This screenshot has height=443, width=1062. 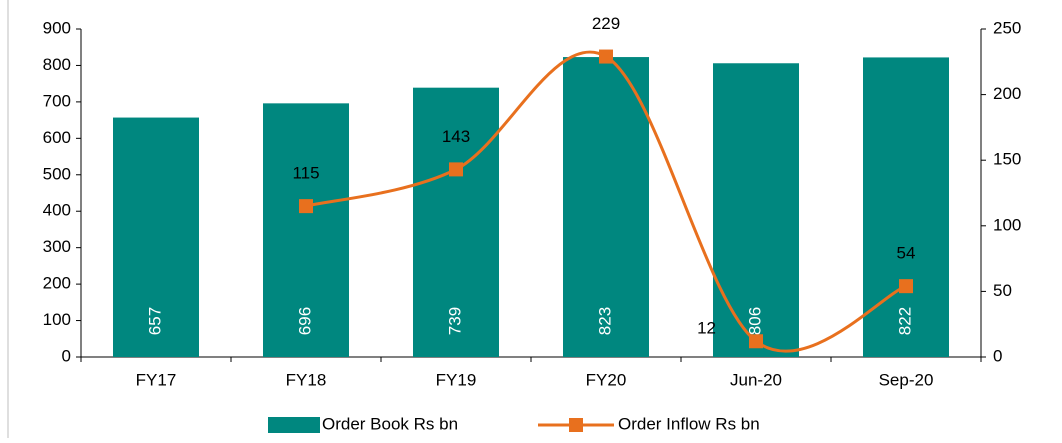 What do you see at coordinates (306, 379) in the screenshot?
I see `x-tick-label: FY18` at bounding box center [306, 379].